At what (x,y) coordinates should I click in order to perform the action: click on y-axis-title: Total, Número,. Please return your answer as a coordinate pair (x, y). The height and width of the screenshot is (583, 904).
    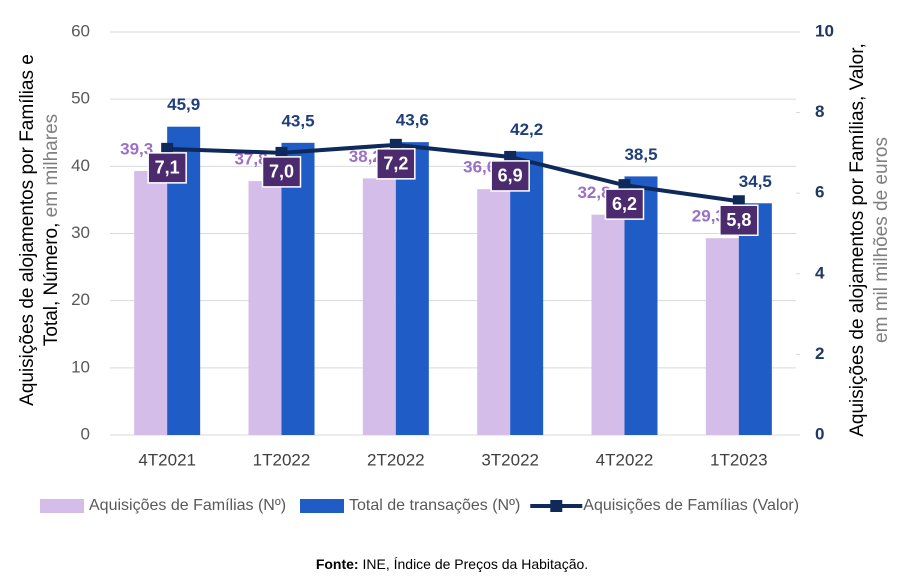
    Looking at the image, I should click on (51, 285).